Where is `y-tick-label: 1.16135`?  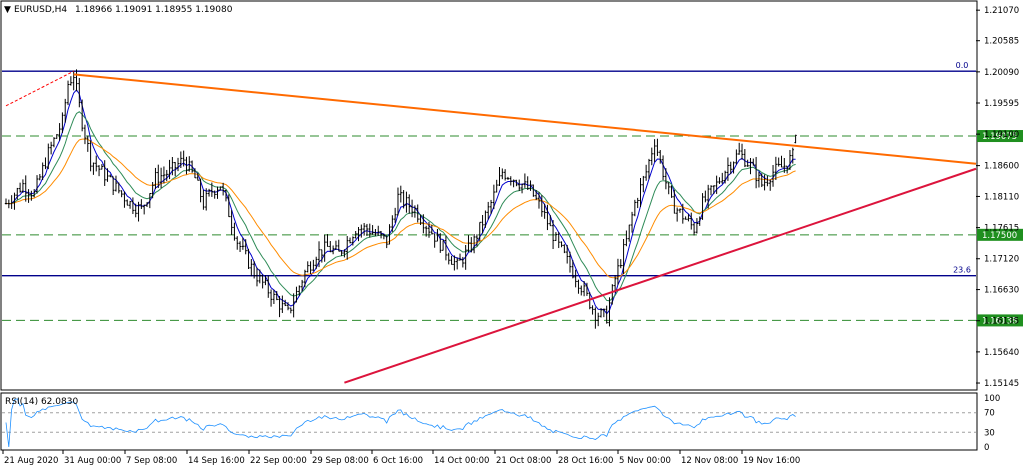
y-tick-label: 1.16135 is located at coordinates (1001, 322).